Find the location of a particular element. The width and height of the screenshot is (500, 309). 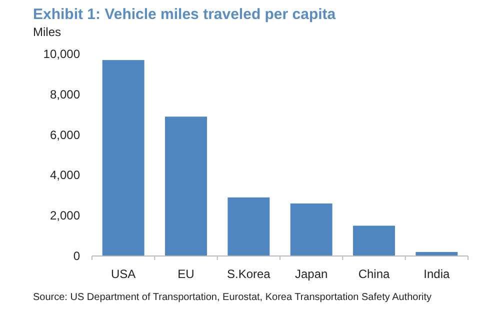

x-tick-label: USA is located at coordinates (123, 274).